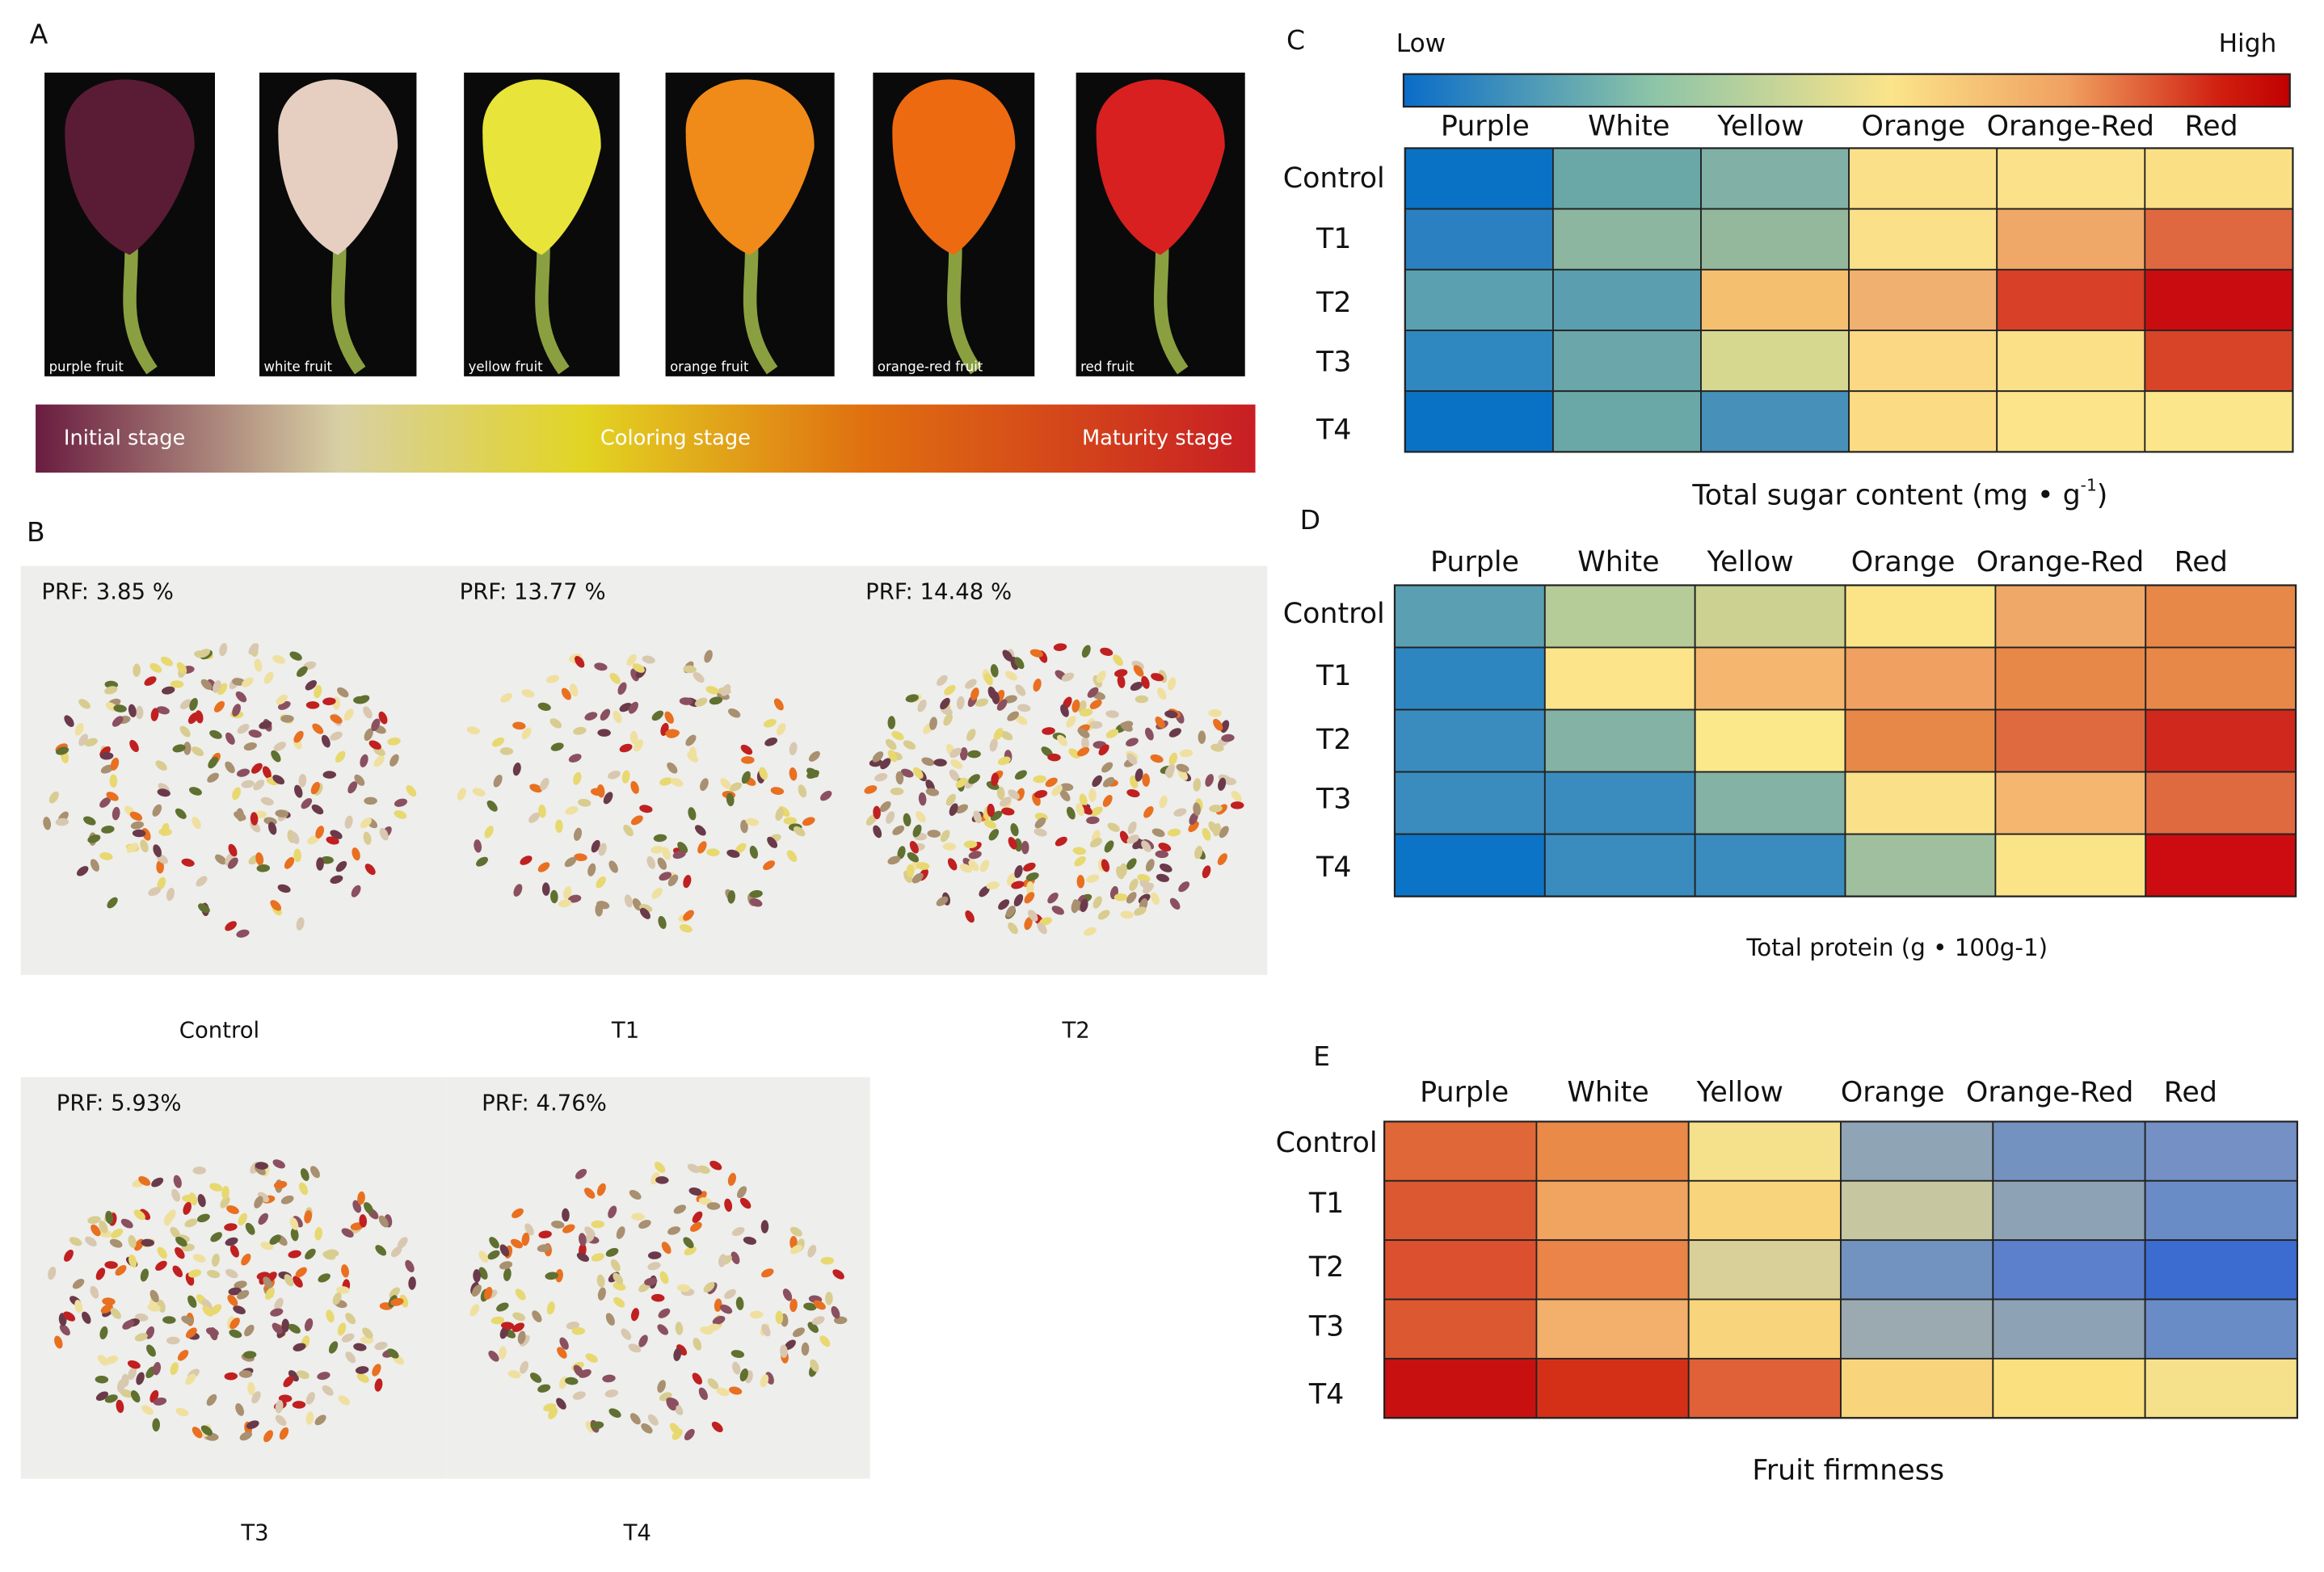 Image resolution: width=2324 pixels, height=1572 pixels. What do you see at coordinates (1896, 946) in the screenshot?
I see `caption-text: Total protein (g • 100g-1)` at bounding box center [1896, 946].